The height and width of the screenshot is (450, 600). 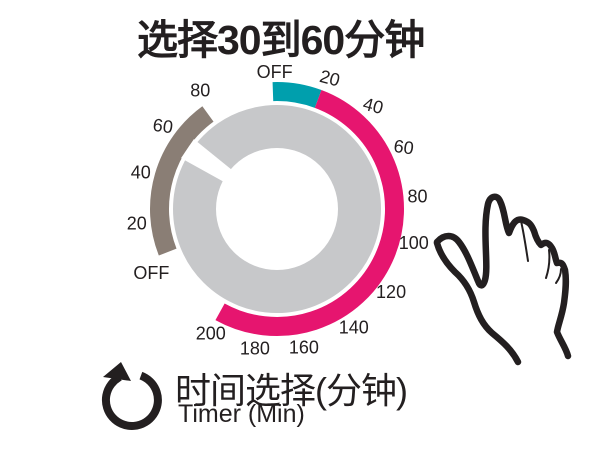 I want to click on hand-icon, so click(x=502, y=279).